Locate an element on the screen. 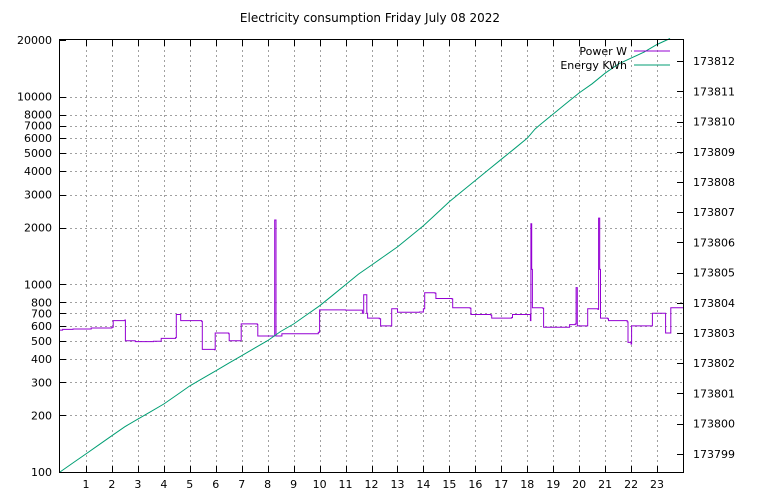  y-left-tick-label: 5000 is located at coordinates (38, 153).